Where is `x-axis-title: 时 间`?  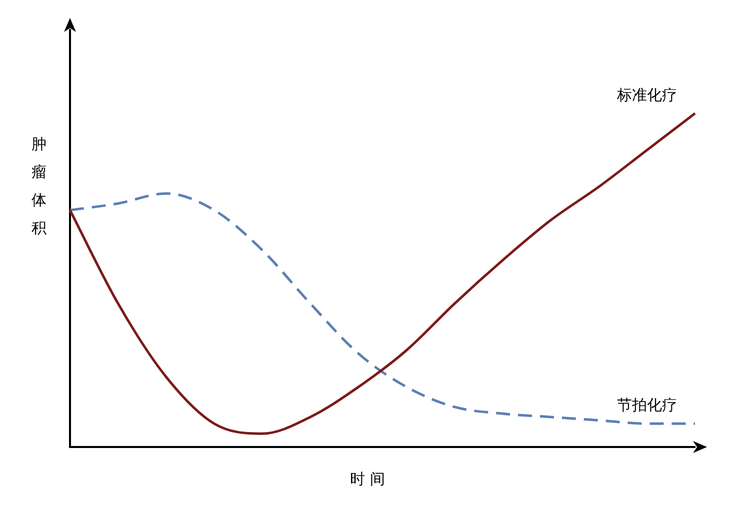
x-axis-title: 时 间 is located at coordinates (367, 479).